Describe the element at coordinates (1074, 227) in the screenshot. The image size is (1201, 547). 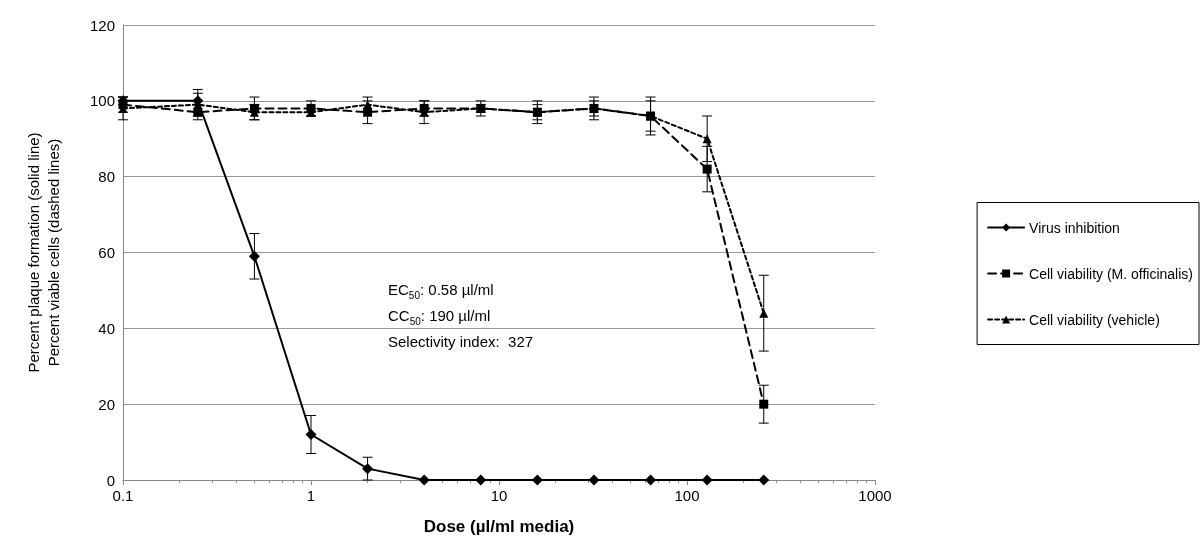
I see `legend-label: Virus inhibition` at that location.